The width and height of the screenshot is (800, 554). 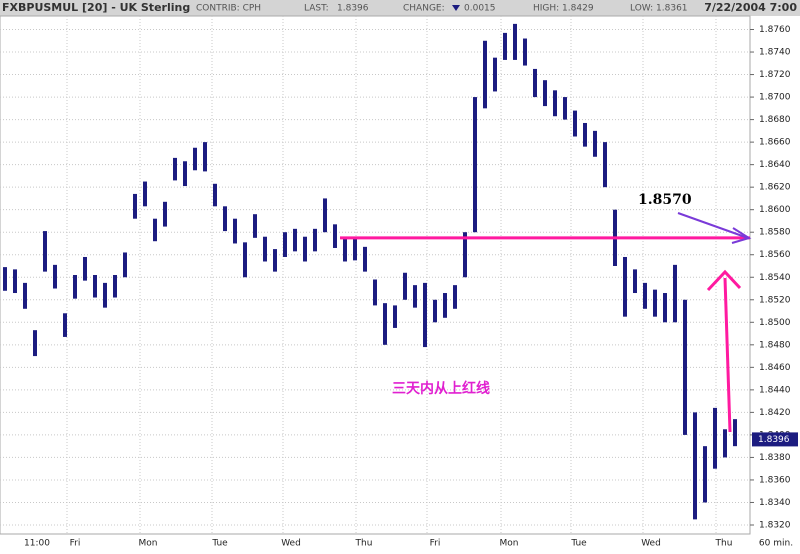 I want to click on x-tick-label: Wed, so click(x=651, y=544).